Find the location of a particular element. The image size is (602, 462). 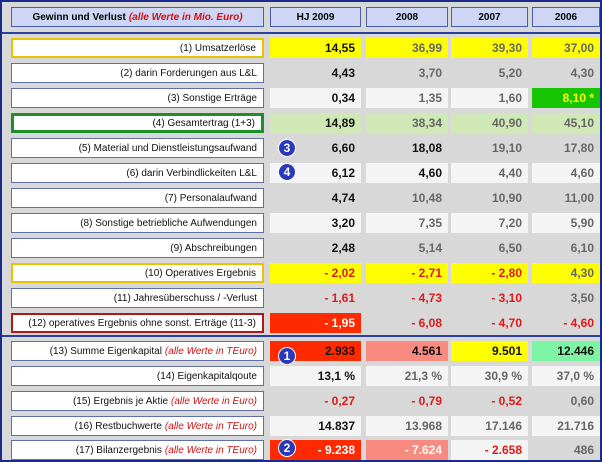

value-cell: 4.561 is located at coordinates (407, 351).